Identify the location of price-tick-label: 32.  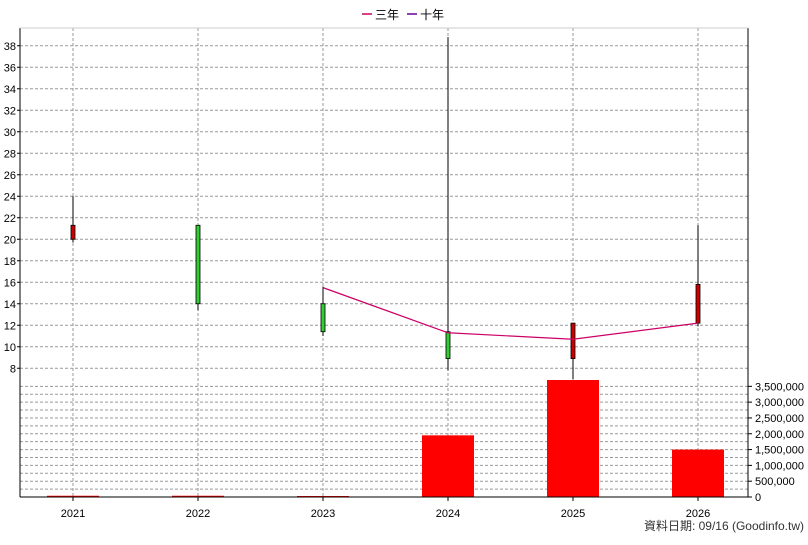
(10, 111).